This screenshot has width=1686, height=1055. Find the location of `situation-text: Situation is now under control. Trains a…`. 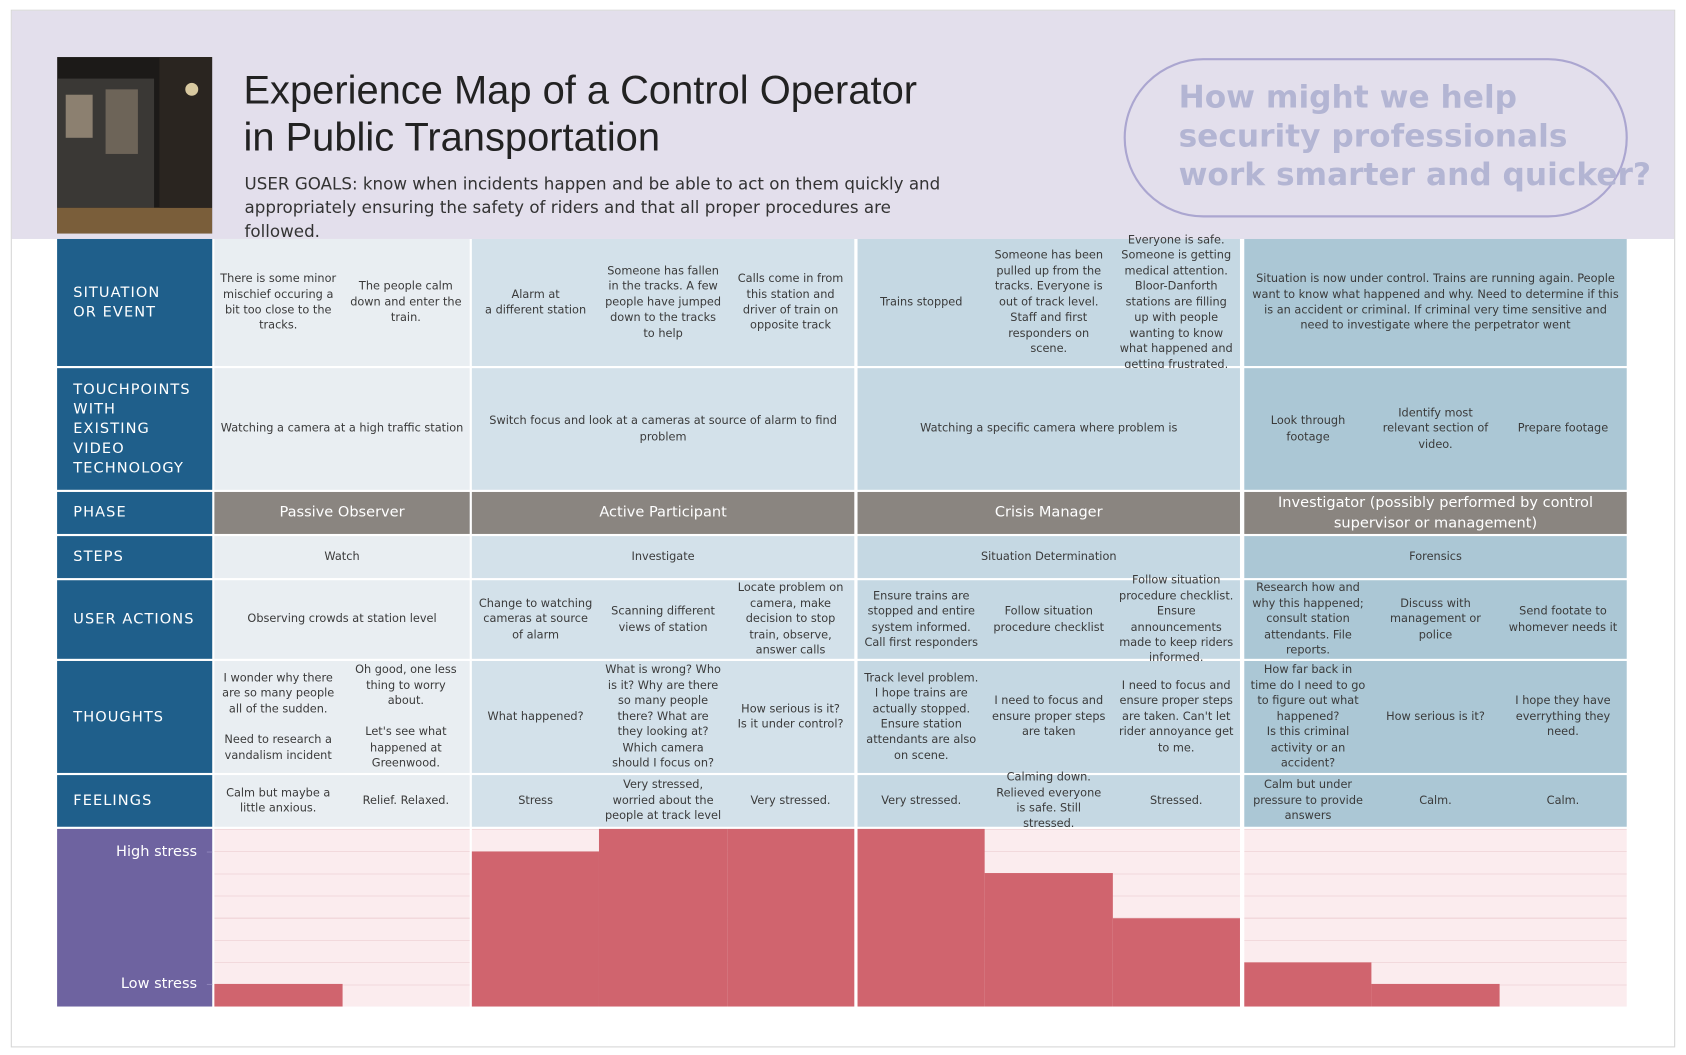

situation-text: Situation is now under control. Trains a… is located at coordinates (1435, 302).